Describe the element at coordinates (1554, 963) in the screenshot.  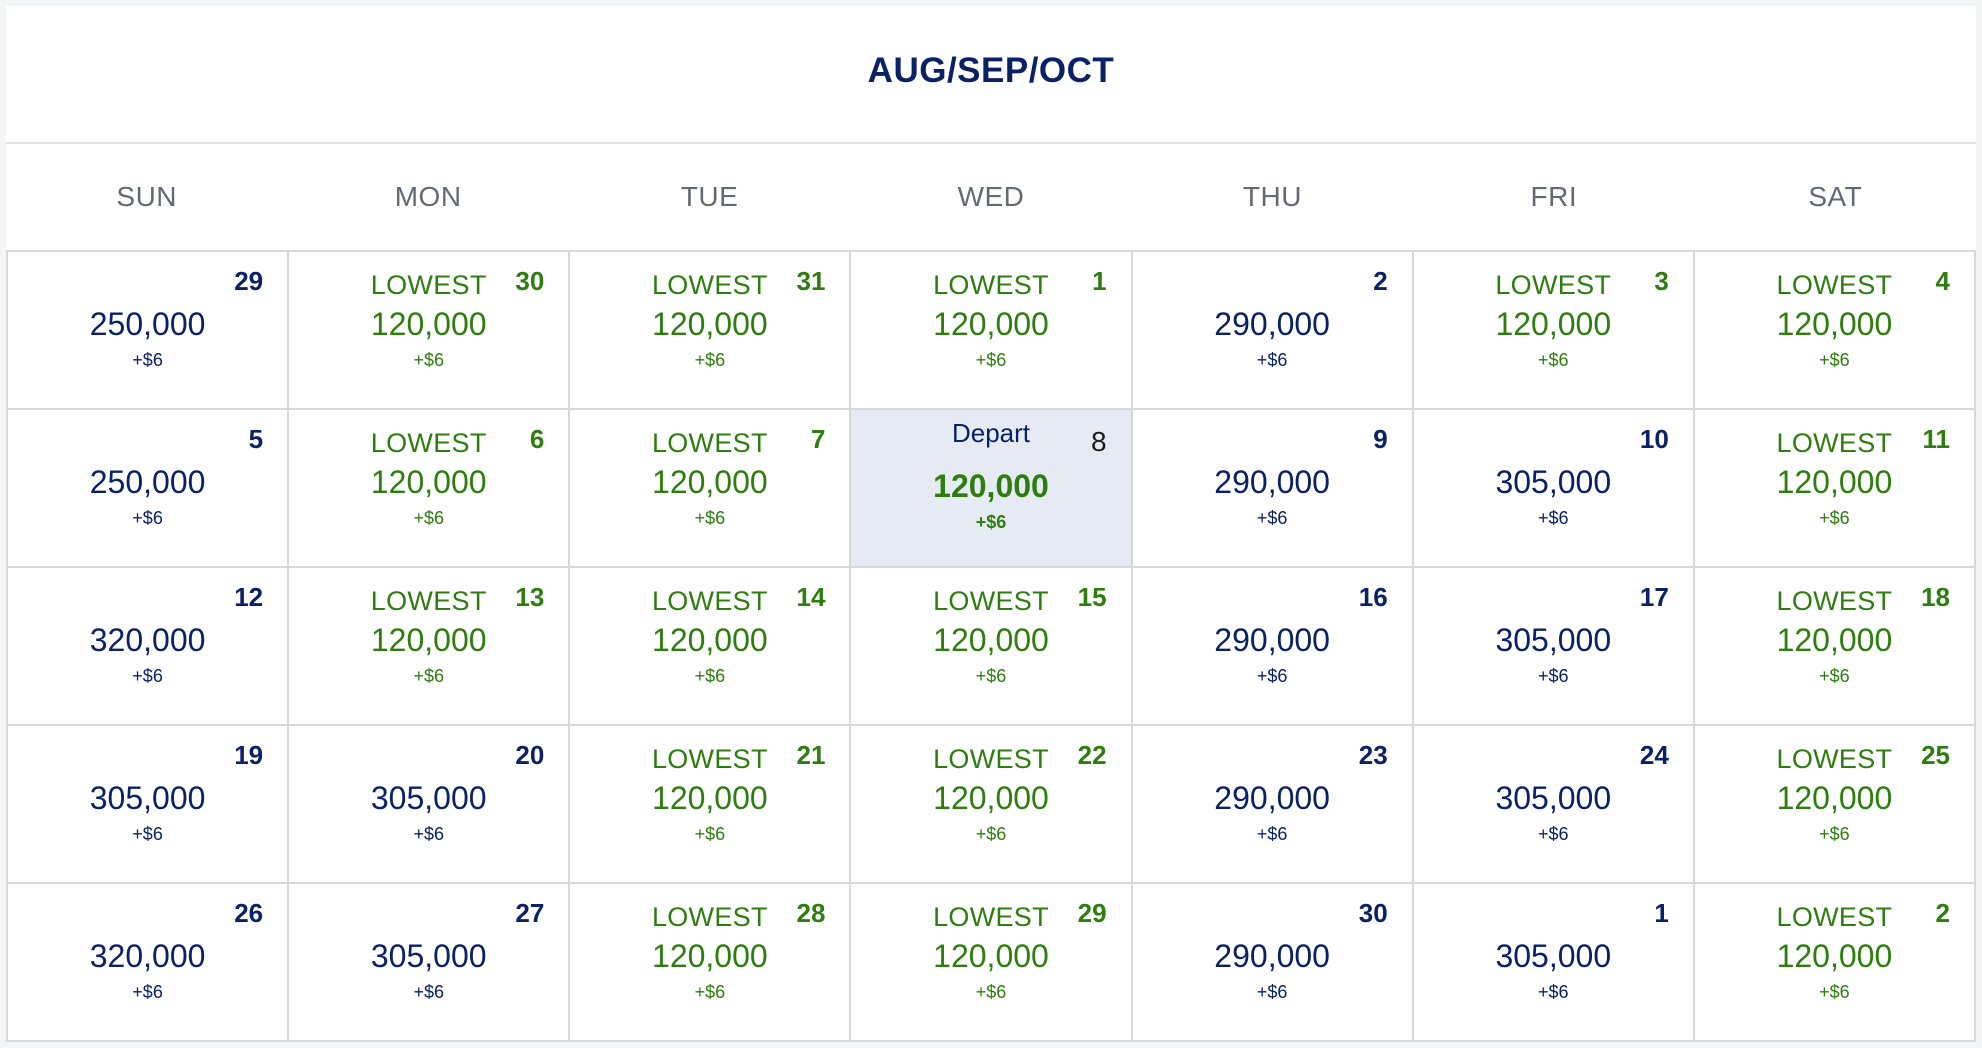
I see `day-cell: 1 305,000 +$6` at that location.